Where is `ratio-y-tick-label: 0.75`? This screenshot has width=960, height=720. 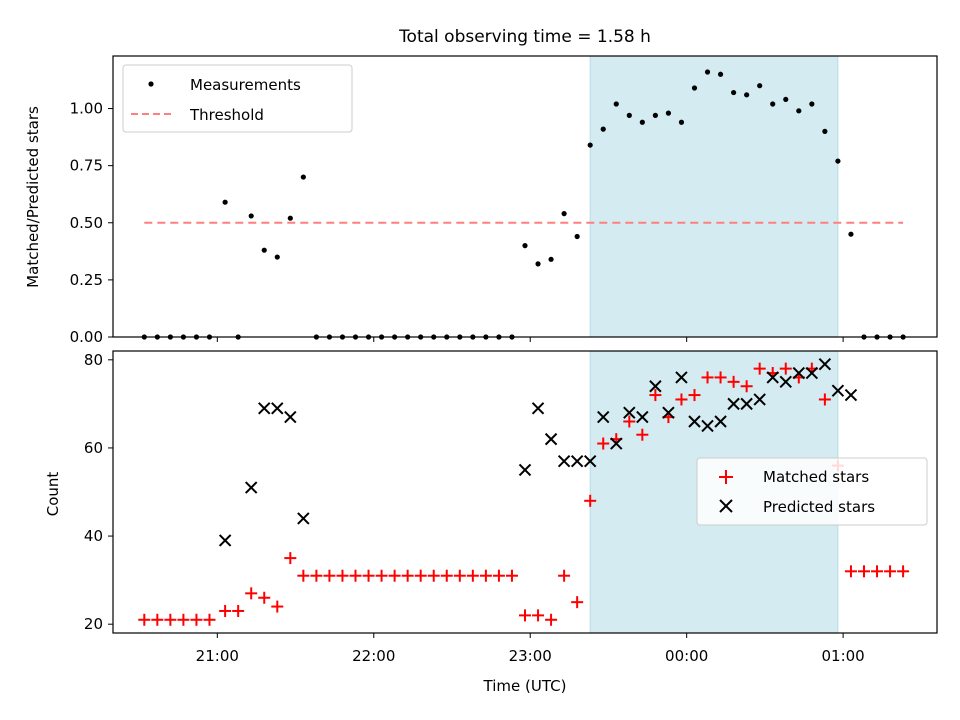
ratio-y-tick-label: 0.75 is located at coordinates (86, 166).